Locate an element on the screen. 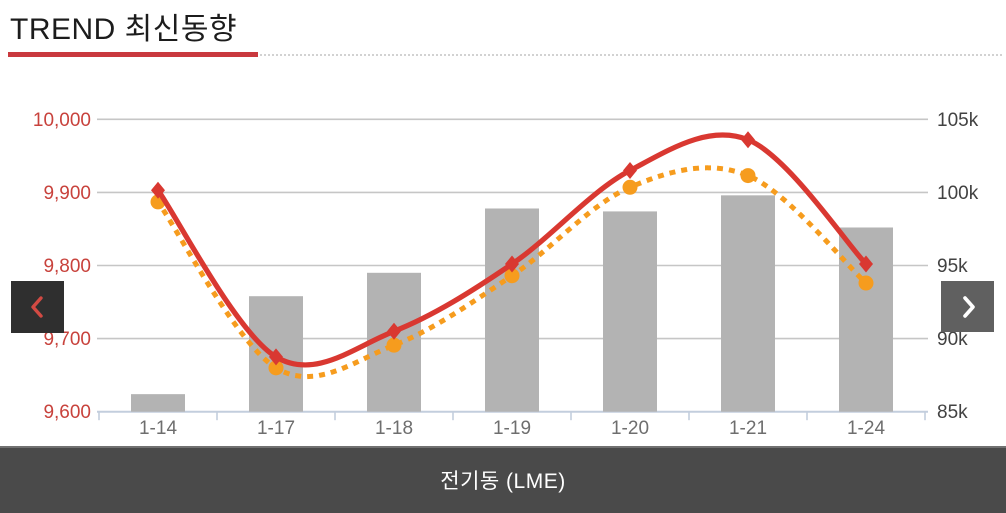 This screenshot has height=513, width=1006. right-axis-label: 90k is located at coordinates (952, 339).